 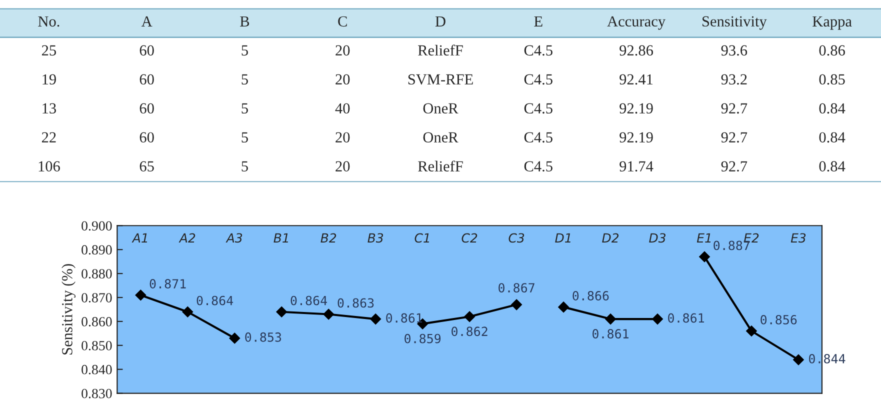 What do you see at coordinates (422, 238) in the screenshot?
I see `x-tick-label: C1` at bounding box center [422, 238].